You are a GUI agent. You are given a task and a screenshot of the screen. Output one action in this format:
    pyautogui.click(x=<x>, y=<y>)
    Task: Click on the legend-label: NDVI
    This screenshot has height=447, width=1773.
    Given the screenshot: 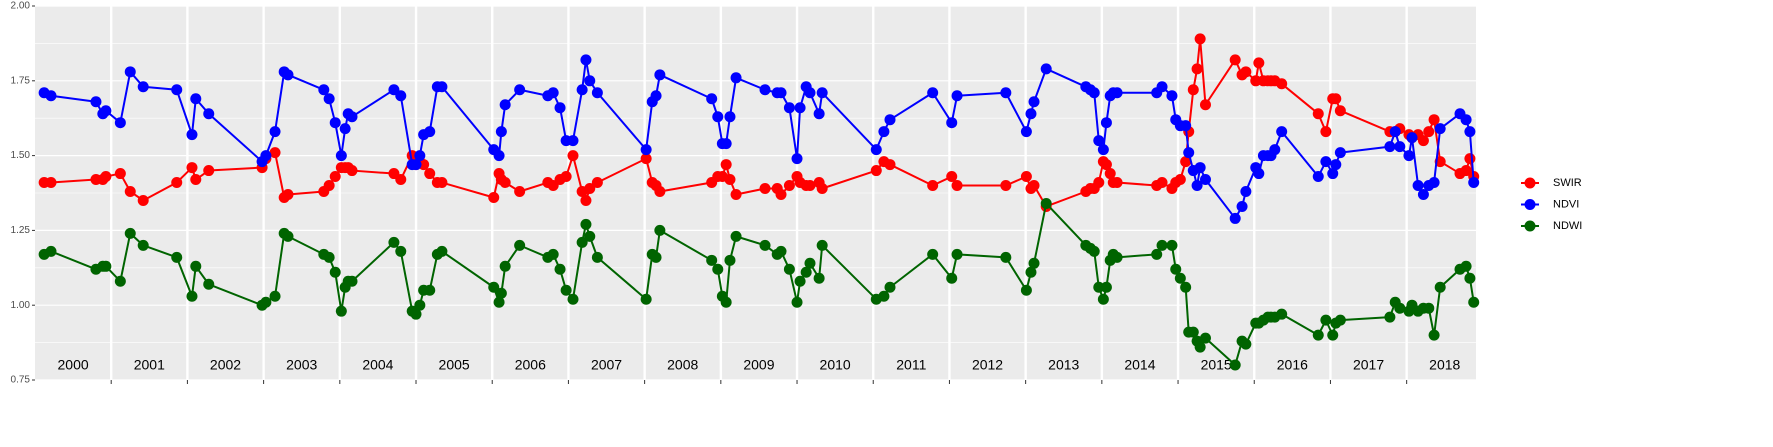 What is the action you would take?
    pyautogui.click(x=1566, y=204)
    